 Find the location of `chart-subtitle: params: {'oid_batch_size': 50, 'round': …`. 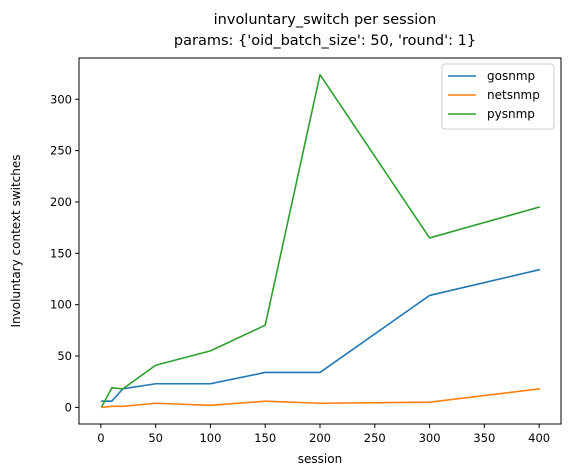

chart-subtitle: params: {'oid_batch_size': 50, 'round': … is located at coordinates (325, 41).